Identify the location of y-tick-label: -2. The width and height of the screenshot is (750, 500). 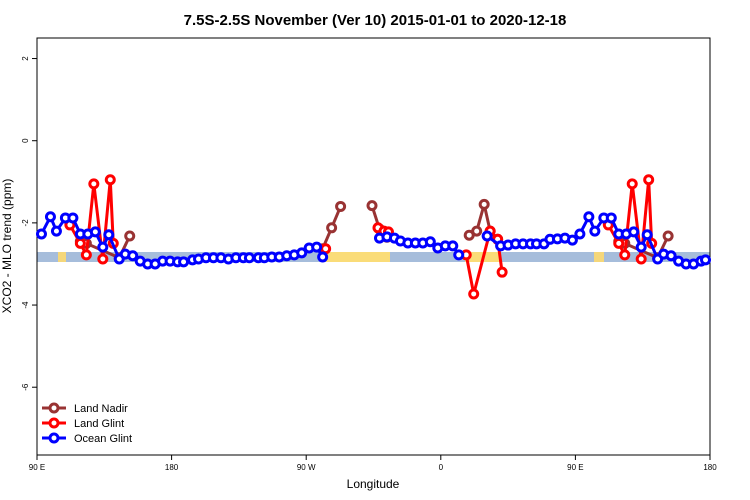
(25, 223).